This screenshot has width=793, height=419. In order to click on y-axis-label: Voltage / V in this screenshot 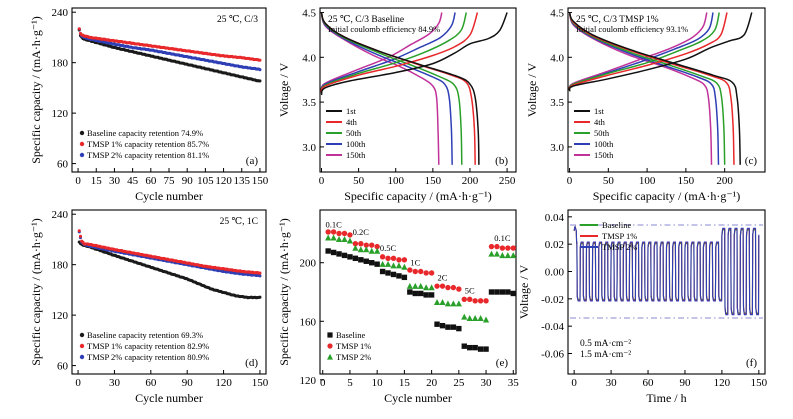, I will do `click(532, 90)`.